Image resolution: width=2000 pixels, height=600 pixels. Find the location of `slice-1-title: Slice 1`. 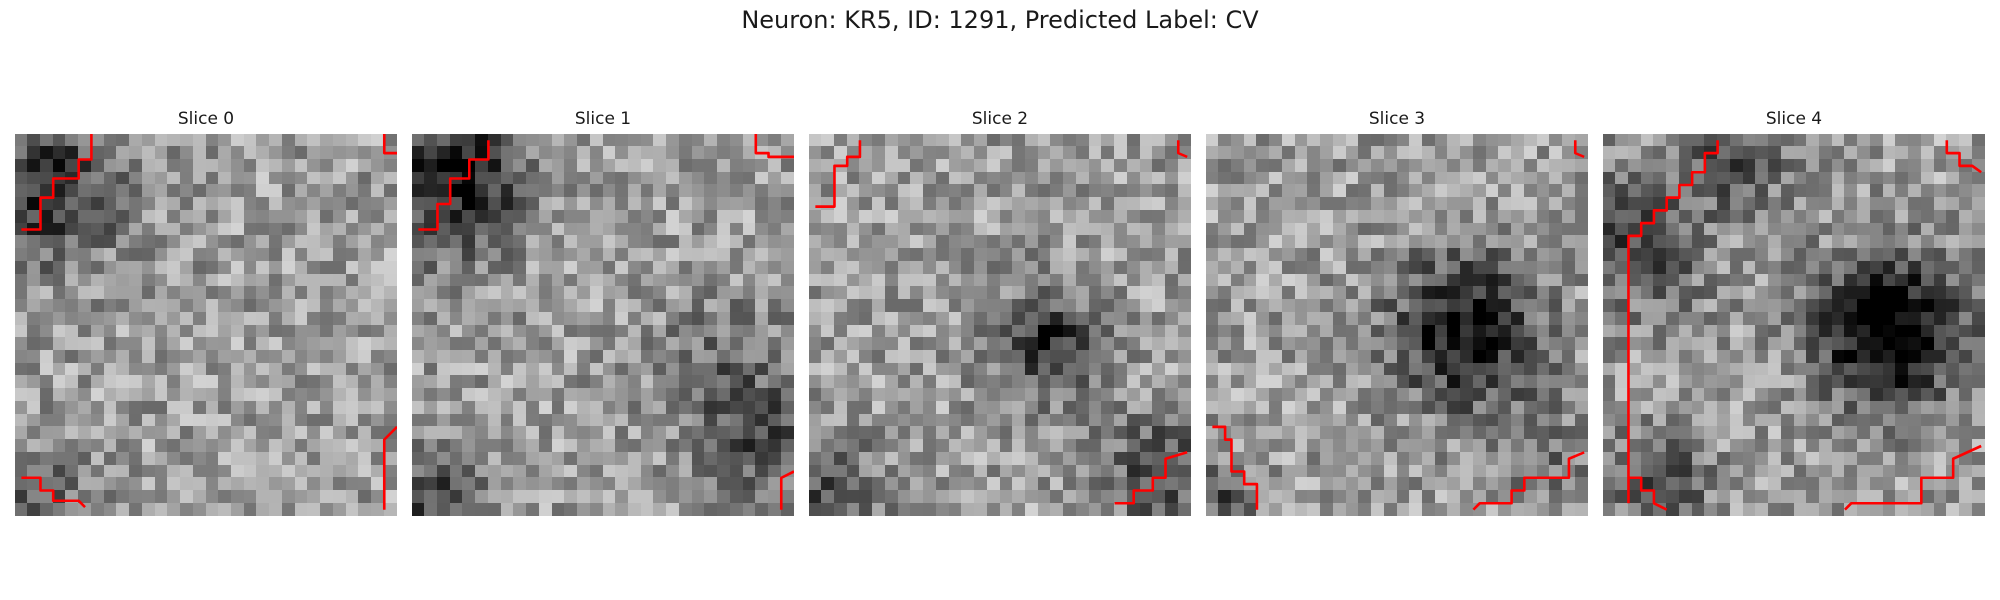

slice-1-title: Slice 1 is located at coordinates (603, 119).